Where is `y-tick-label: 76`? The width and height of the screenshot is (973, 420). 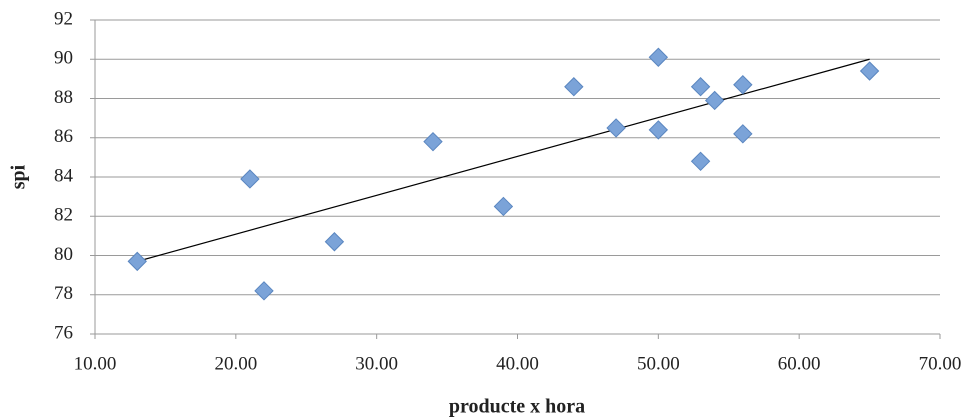
y-tick-label: 76 is located at coordinates (63, 332).